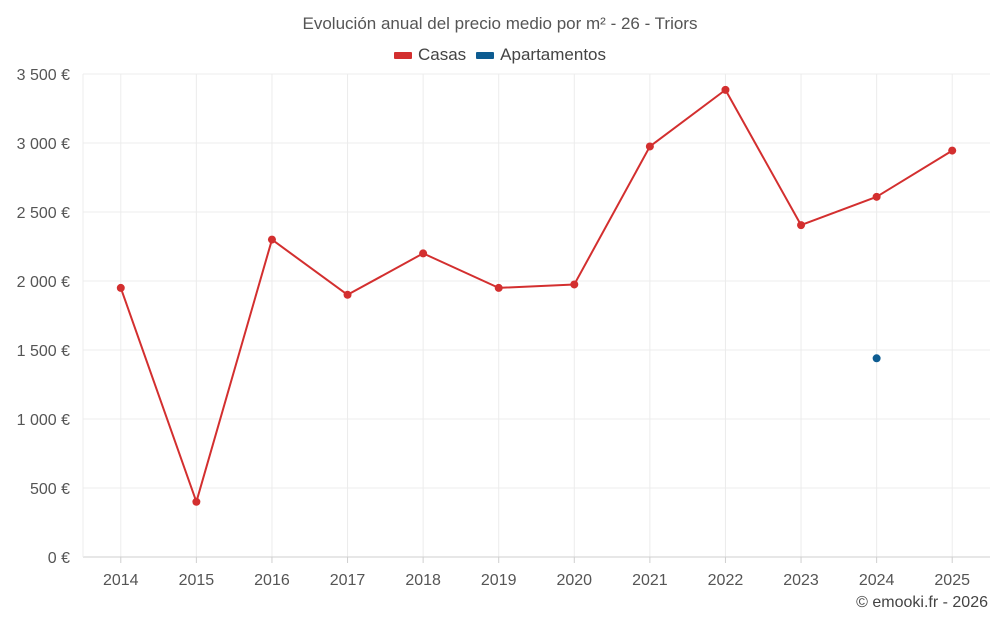 The width and height of the screenshot is (1000, 625). I want to click on legend-swatch-casas, so click(402, 55).